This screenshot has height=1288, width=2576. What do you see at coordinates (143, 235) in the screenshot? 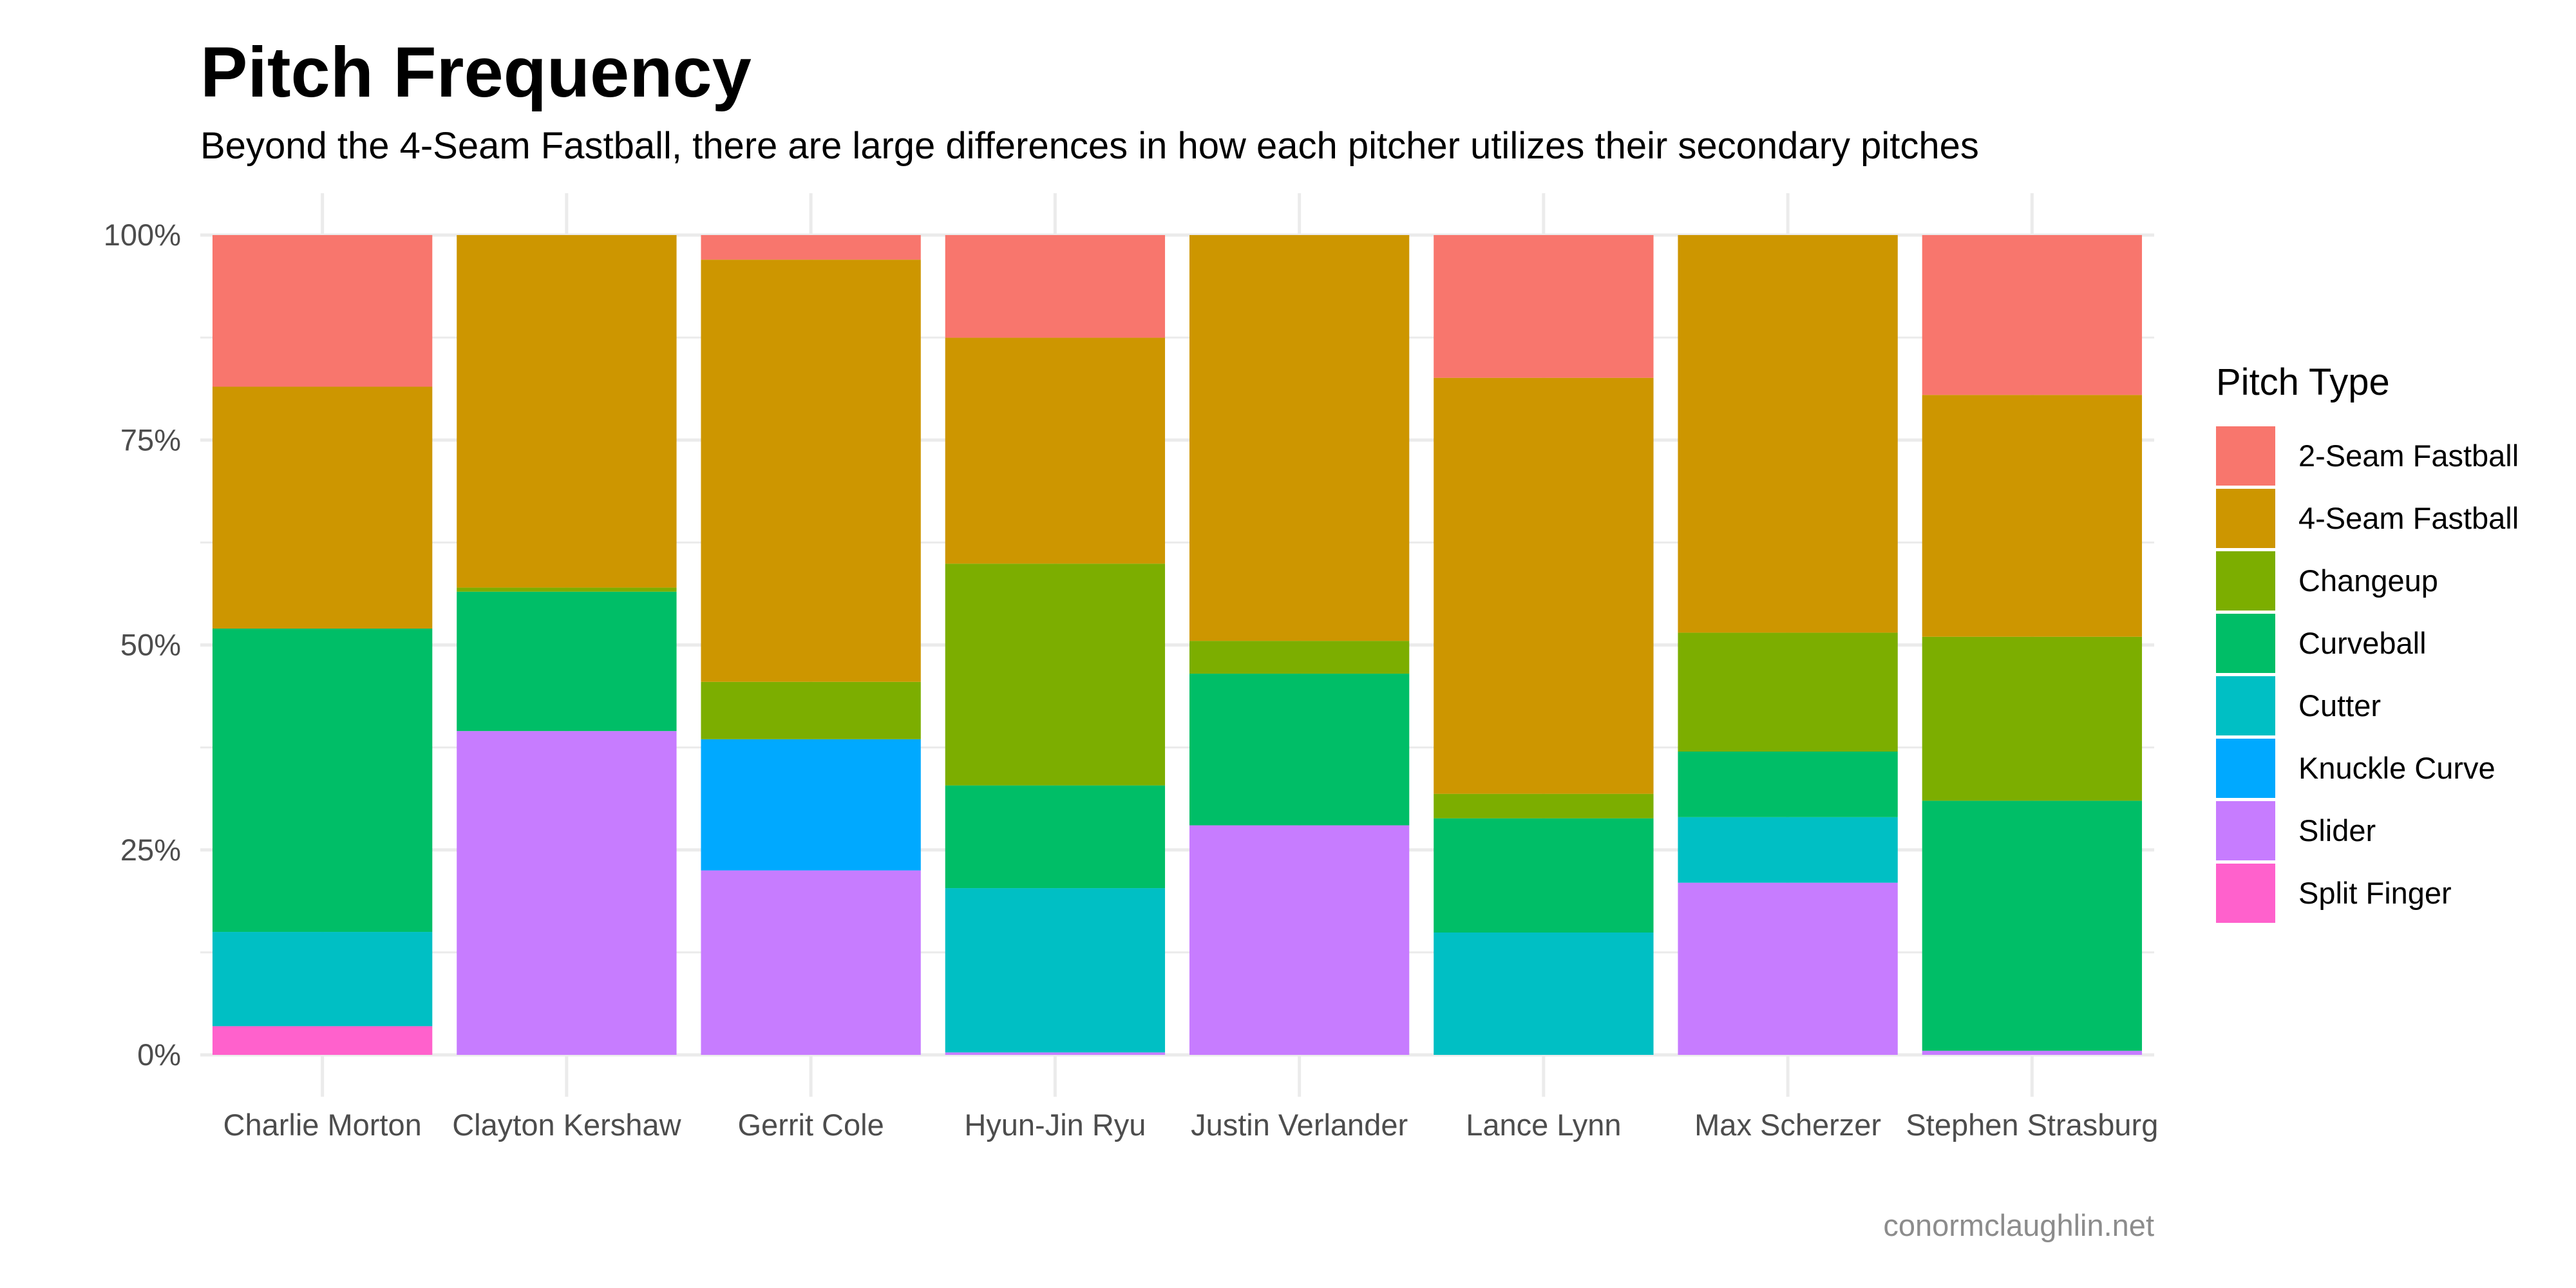
I see `y-tick-label: 100%` at bounding box center [143, 235].